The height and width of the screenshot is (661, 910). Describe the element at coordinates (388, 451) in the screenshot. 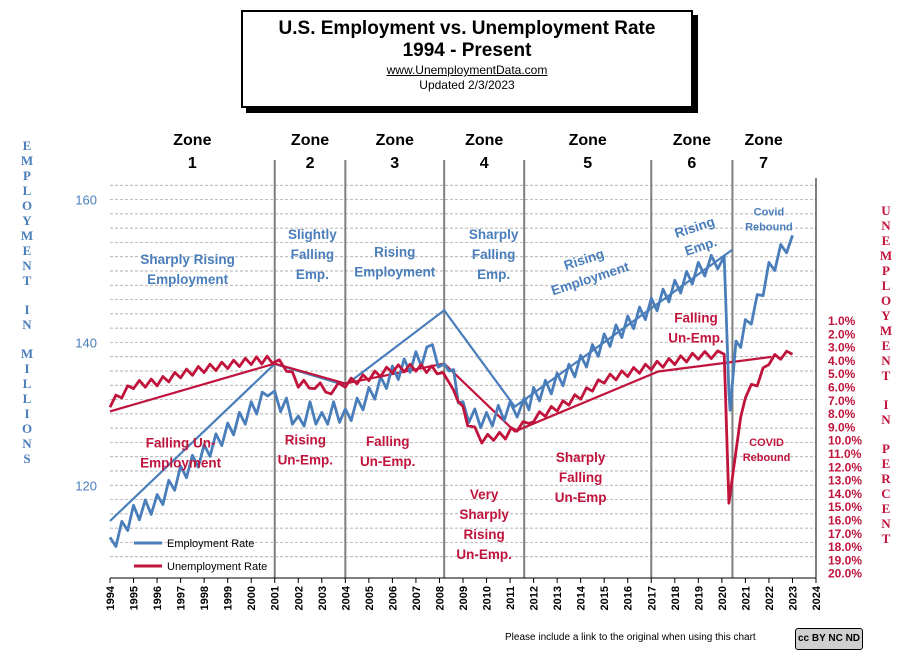

I see `annotation: Falling Un-Emp.` at that location.